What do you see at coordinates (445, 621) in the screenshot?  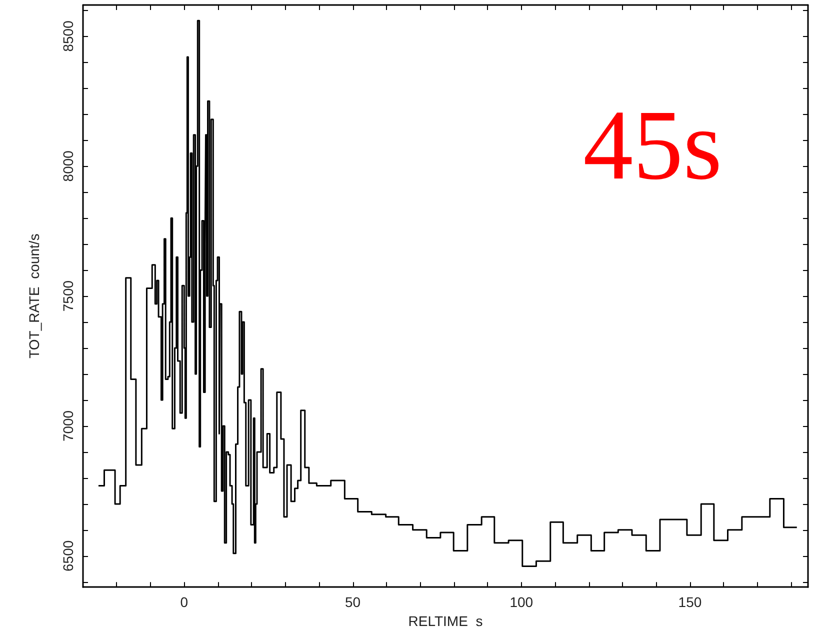 I see `x-axis-title: RELTIME s` at bounding box center [445, 621].